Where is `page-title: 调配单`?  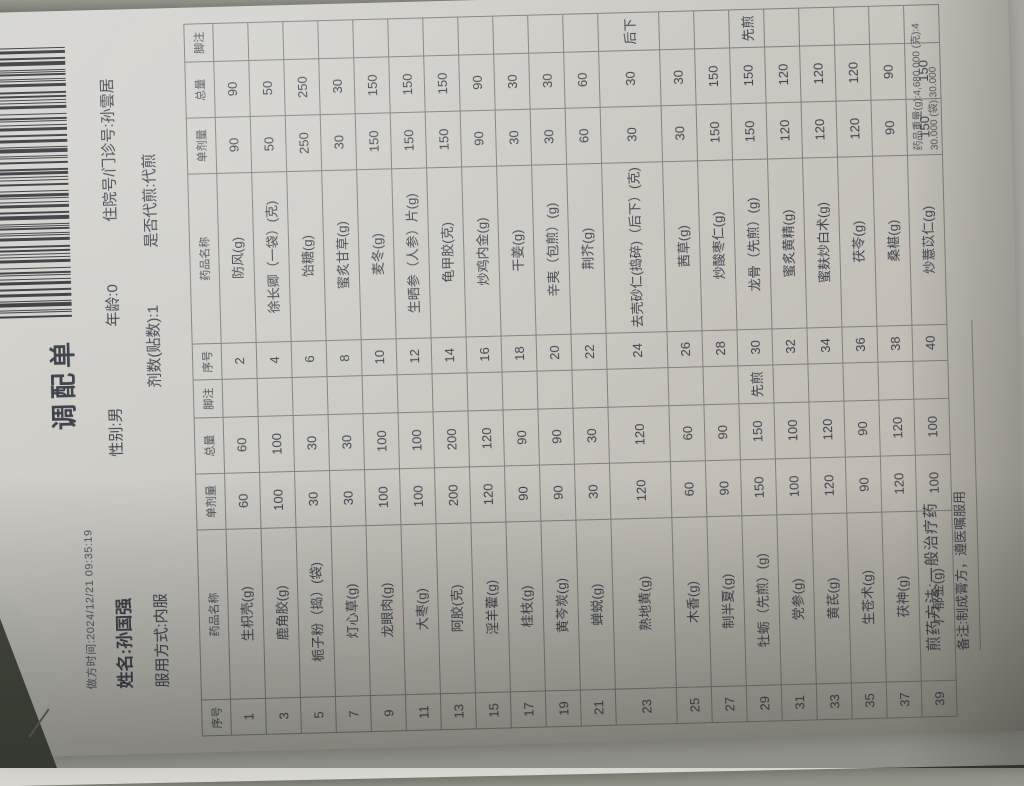 page-title: 调配单 is located at coordinates (63, 383).